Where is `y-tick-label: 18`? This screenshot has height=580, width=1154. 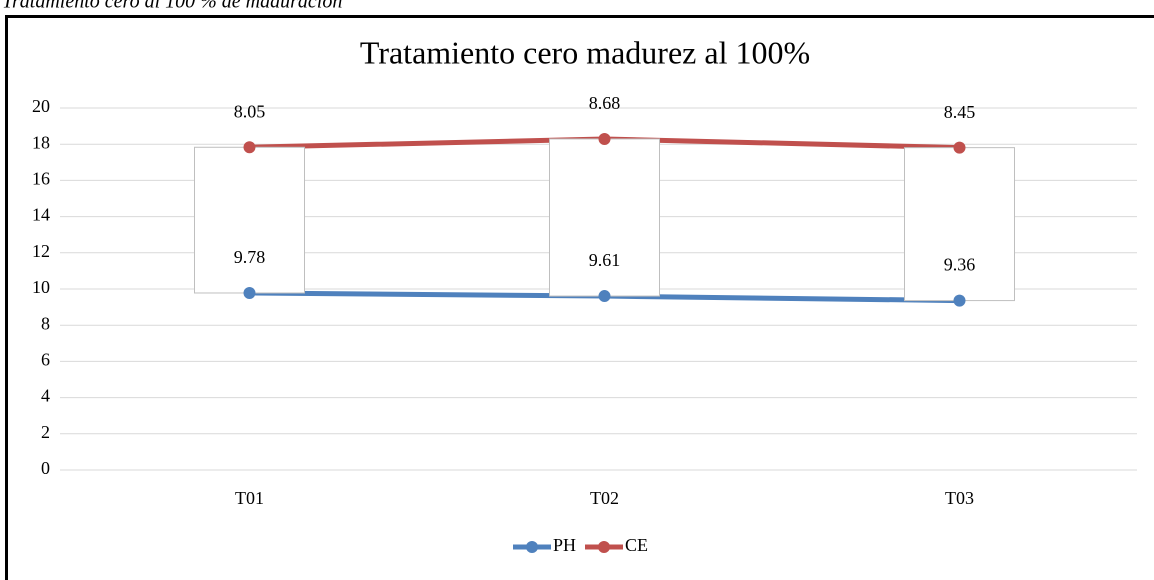 y-tick-label: 18 is located at coordinates (41, 142).